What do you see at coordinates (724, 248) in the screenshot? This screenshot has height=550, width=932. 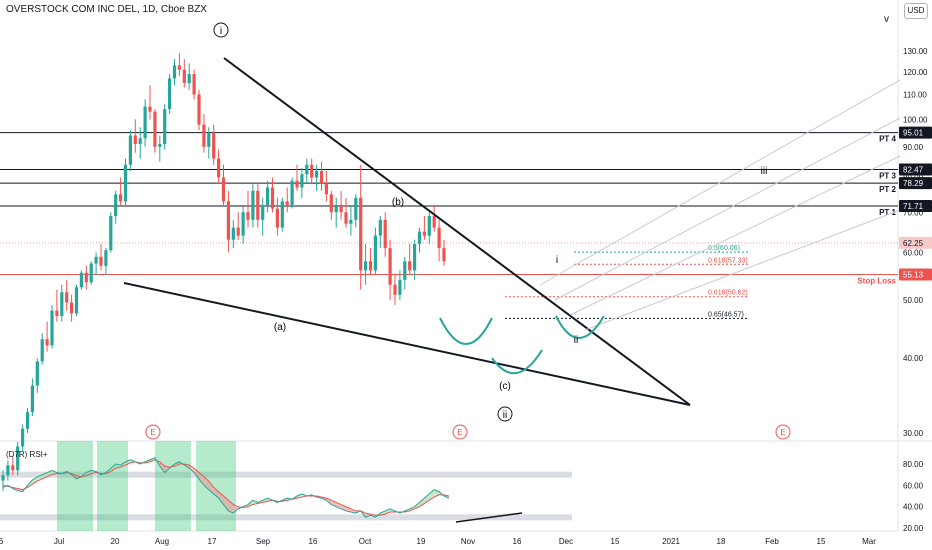 I see `fib-level-label: 0.5(60.06)` at bounding box center [724, 248].